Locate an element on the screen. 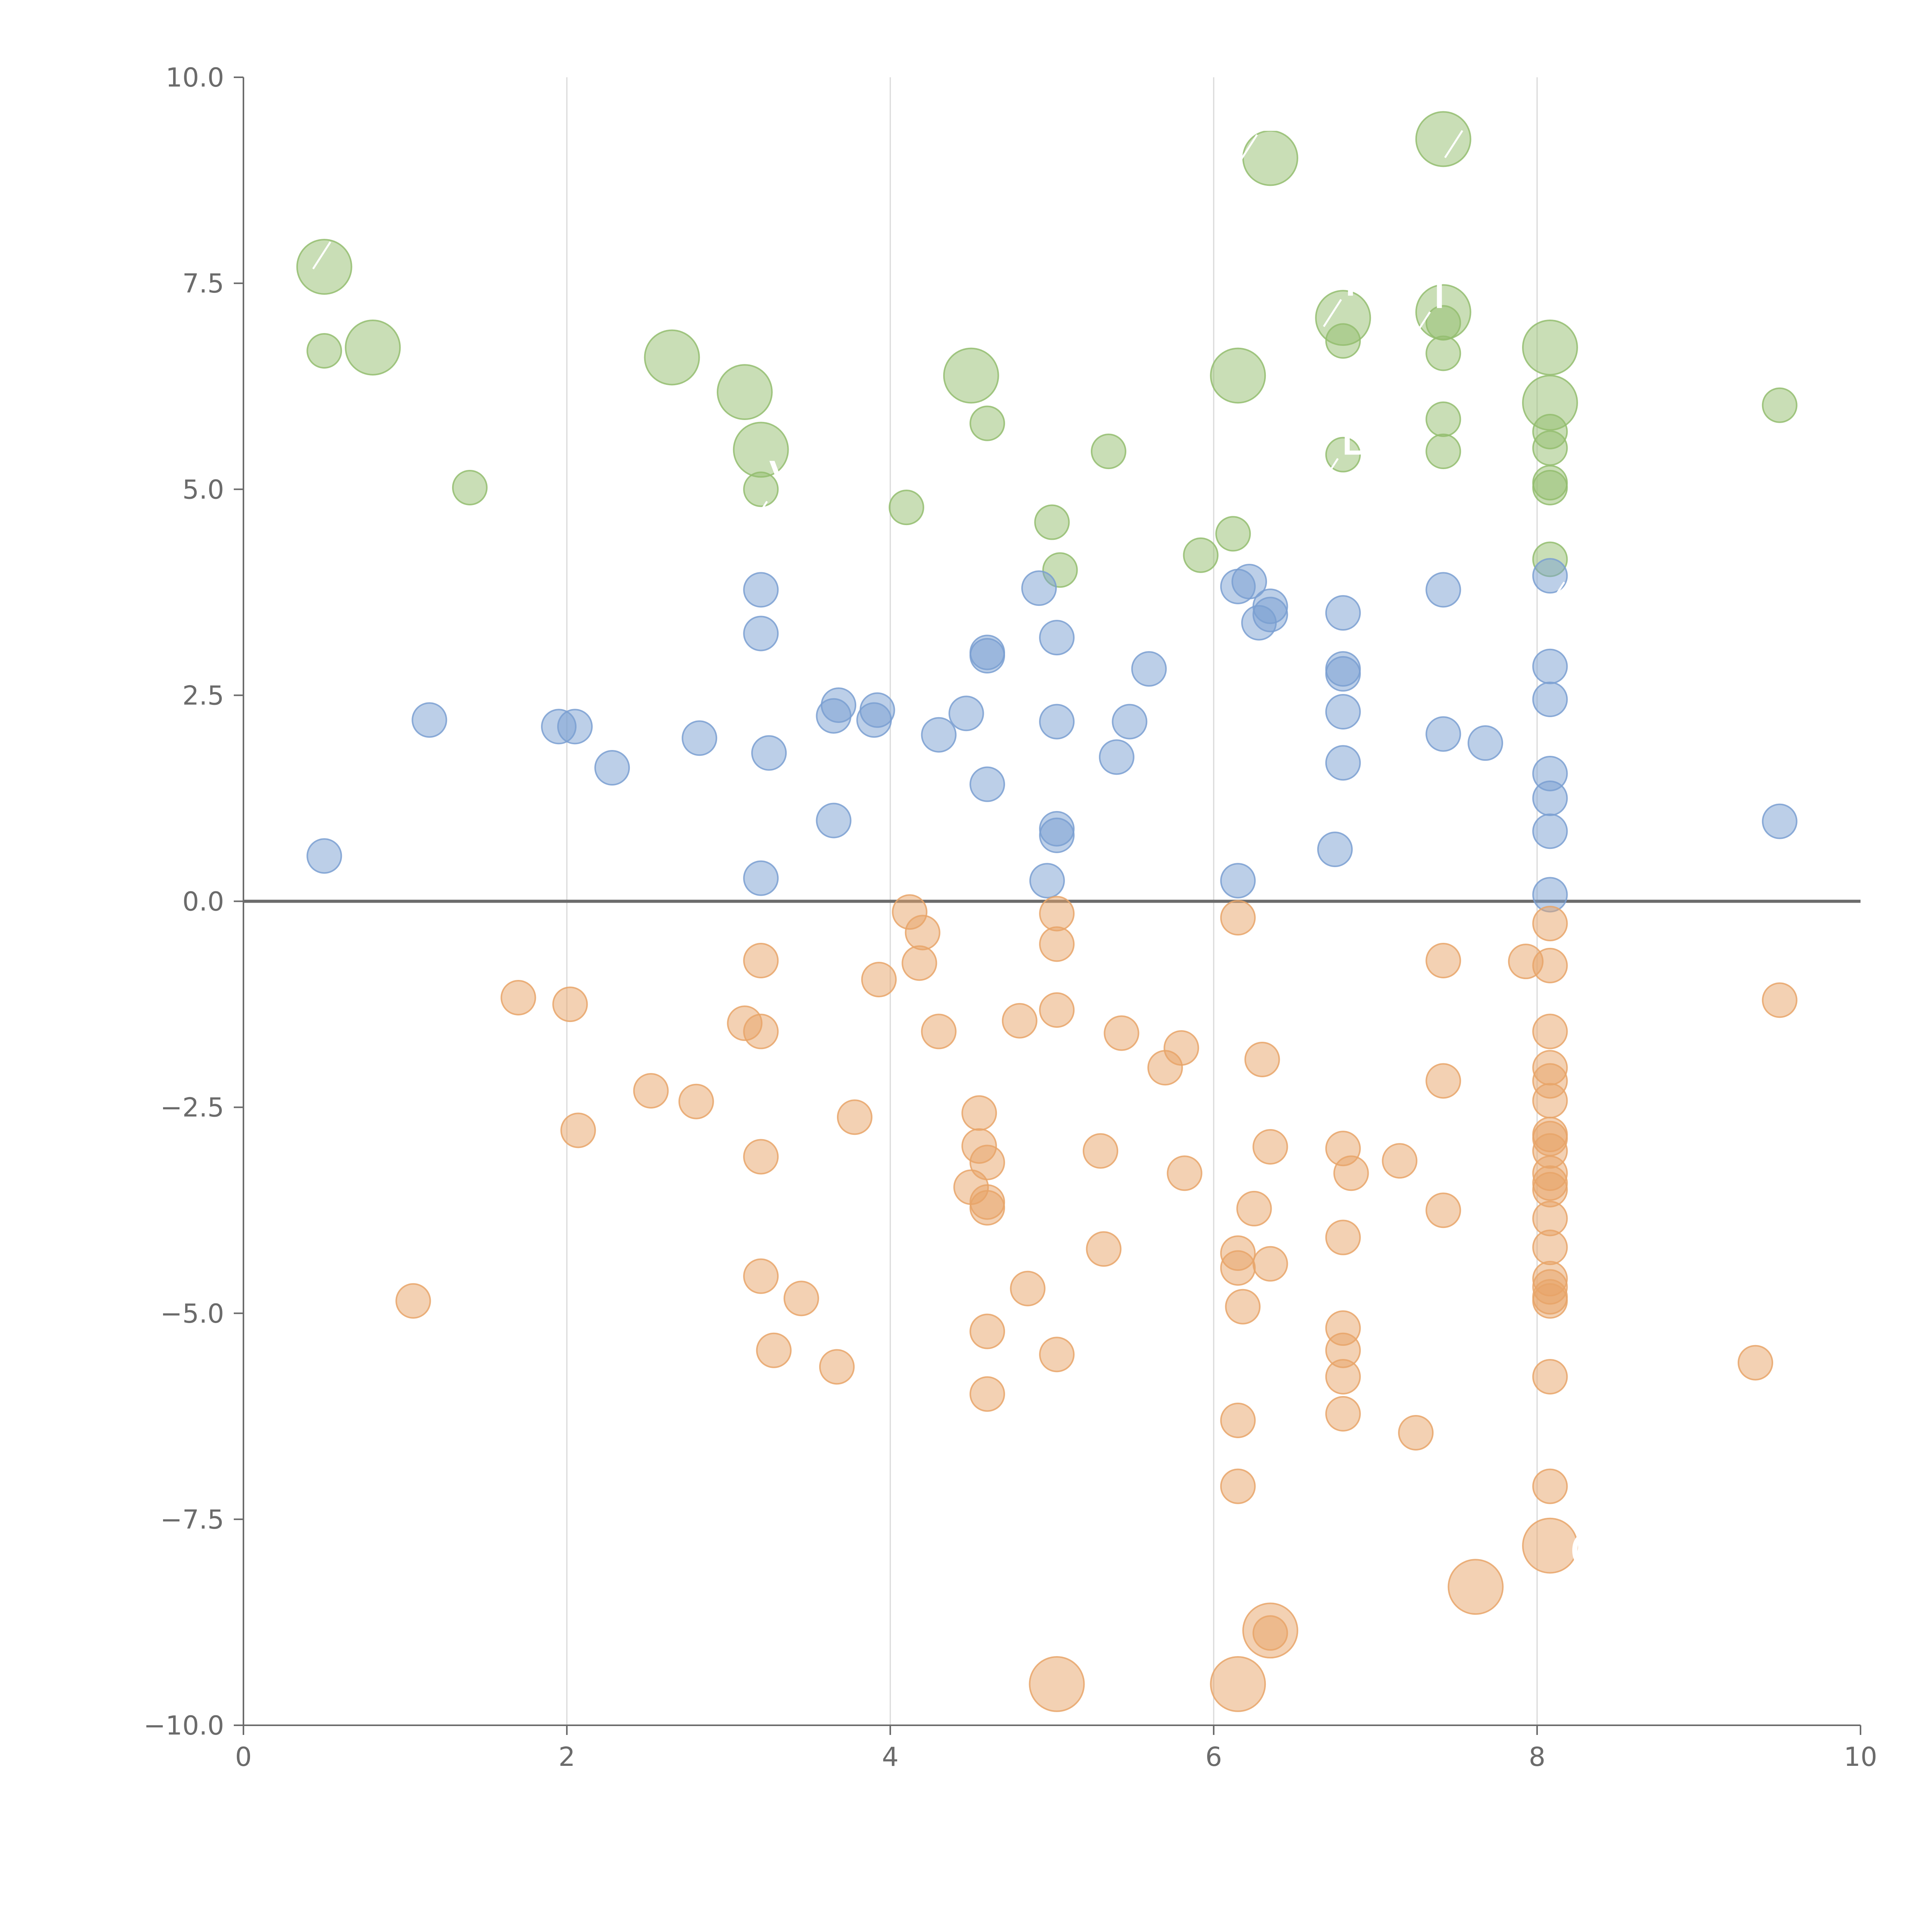 Image resolution: width=1932 pixels, height=1932 pixels. y-tick-label: 5.0 is located at coordinates (203, 489).